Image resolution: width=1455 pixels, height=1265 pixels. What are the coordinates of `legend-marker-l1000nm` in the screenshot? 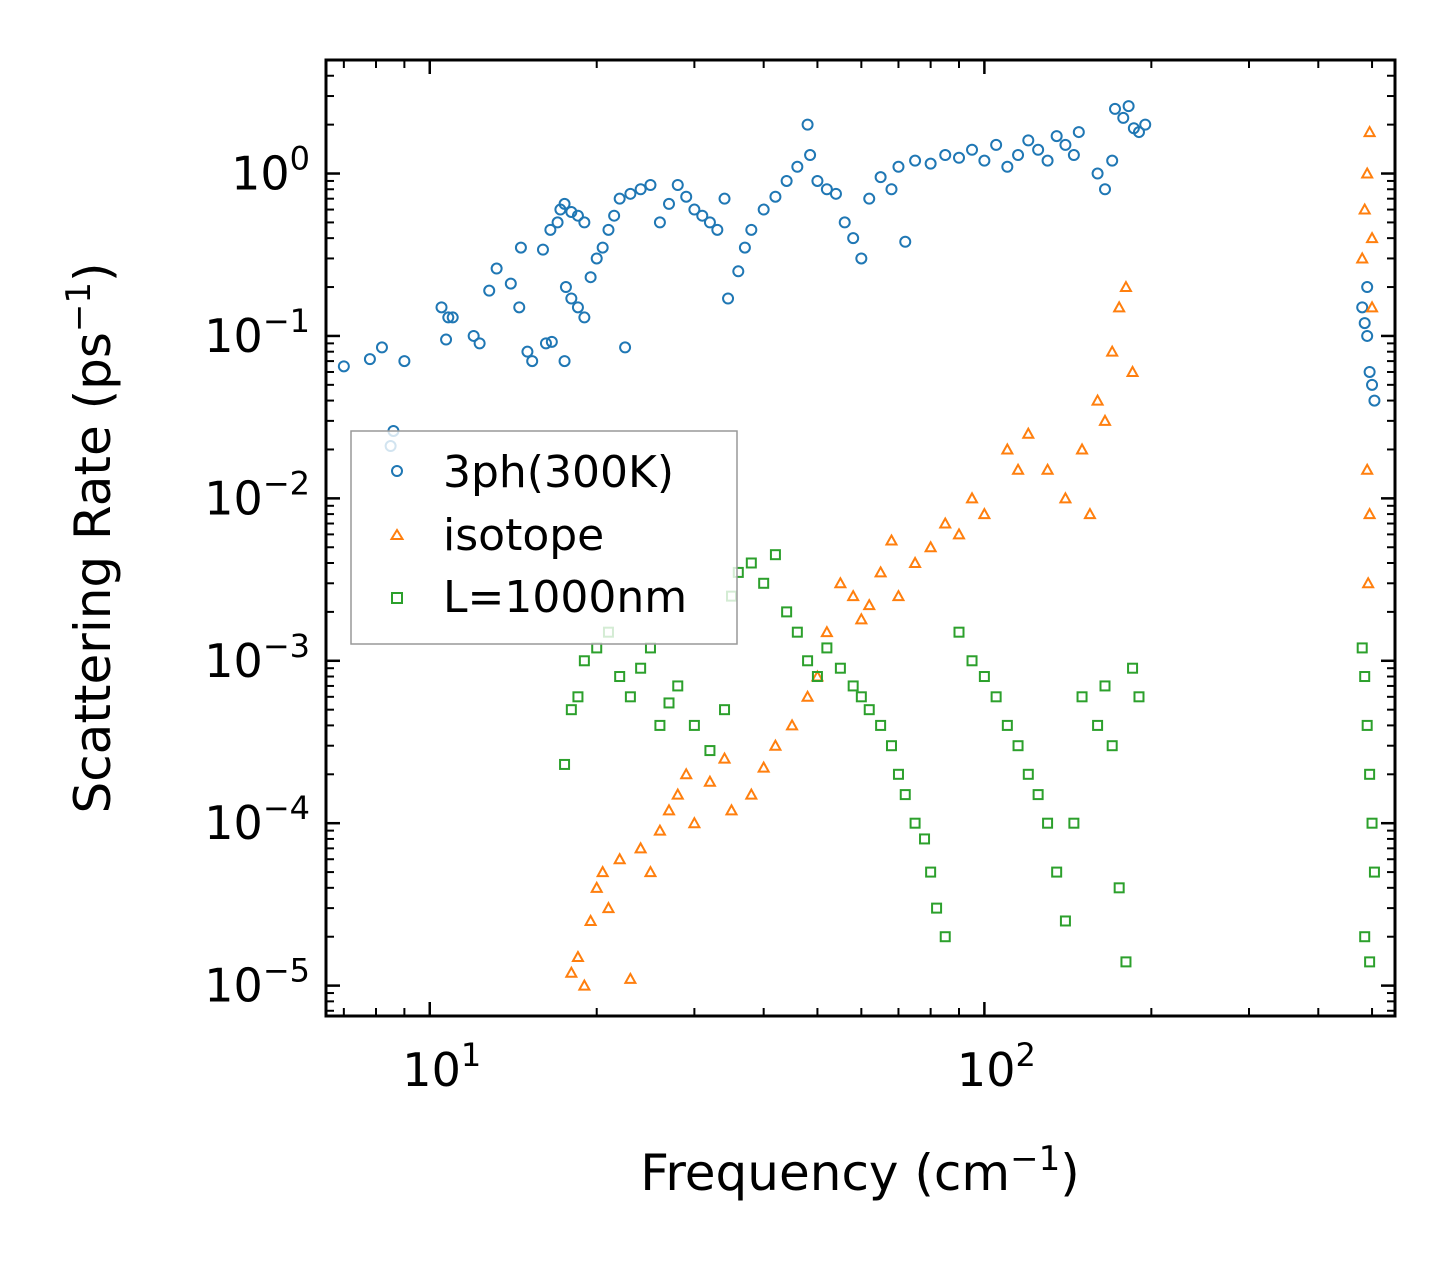 It's located at (397, 598).